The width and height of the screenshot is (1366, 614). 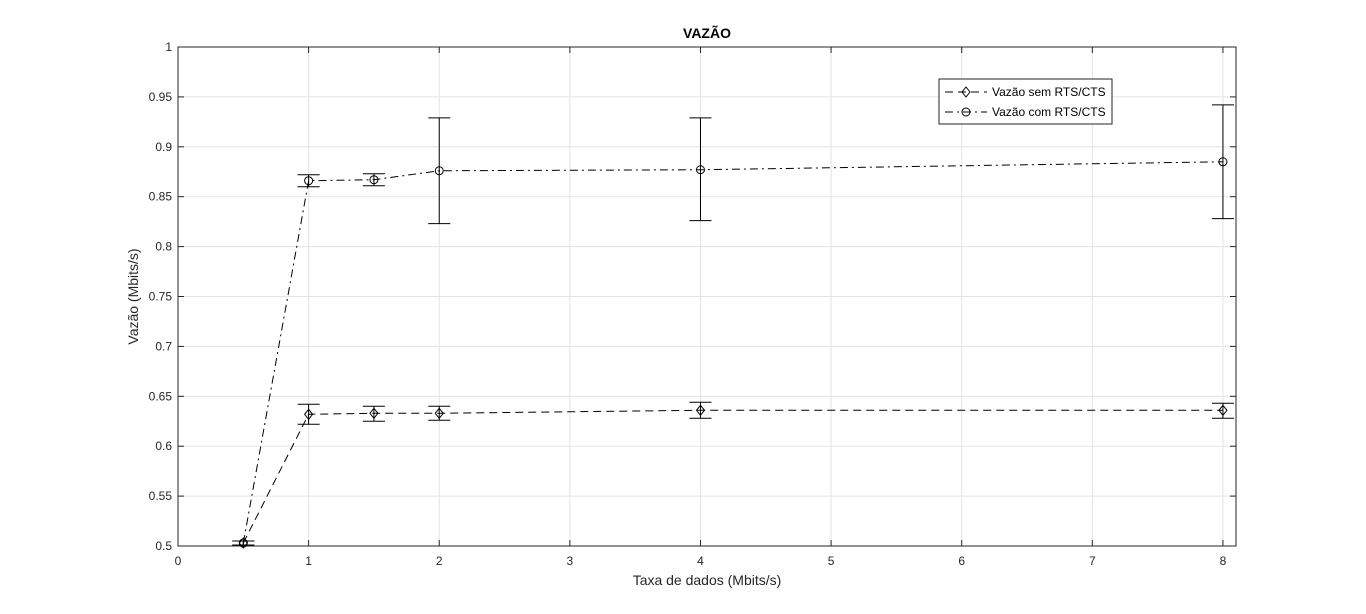 What do you see at coordinates (163, 147) in the screenshot?
I see `y-tick-label: 0.9` at bounding box center [163, 147].